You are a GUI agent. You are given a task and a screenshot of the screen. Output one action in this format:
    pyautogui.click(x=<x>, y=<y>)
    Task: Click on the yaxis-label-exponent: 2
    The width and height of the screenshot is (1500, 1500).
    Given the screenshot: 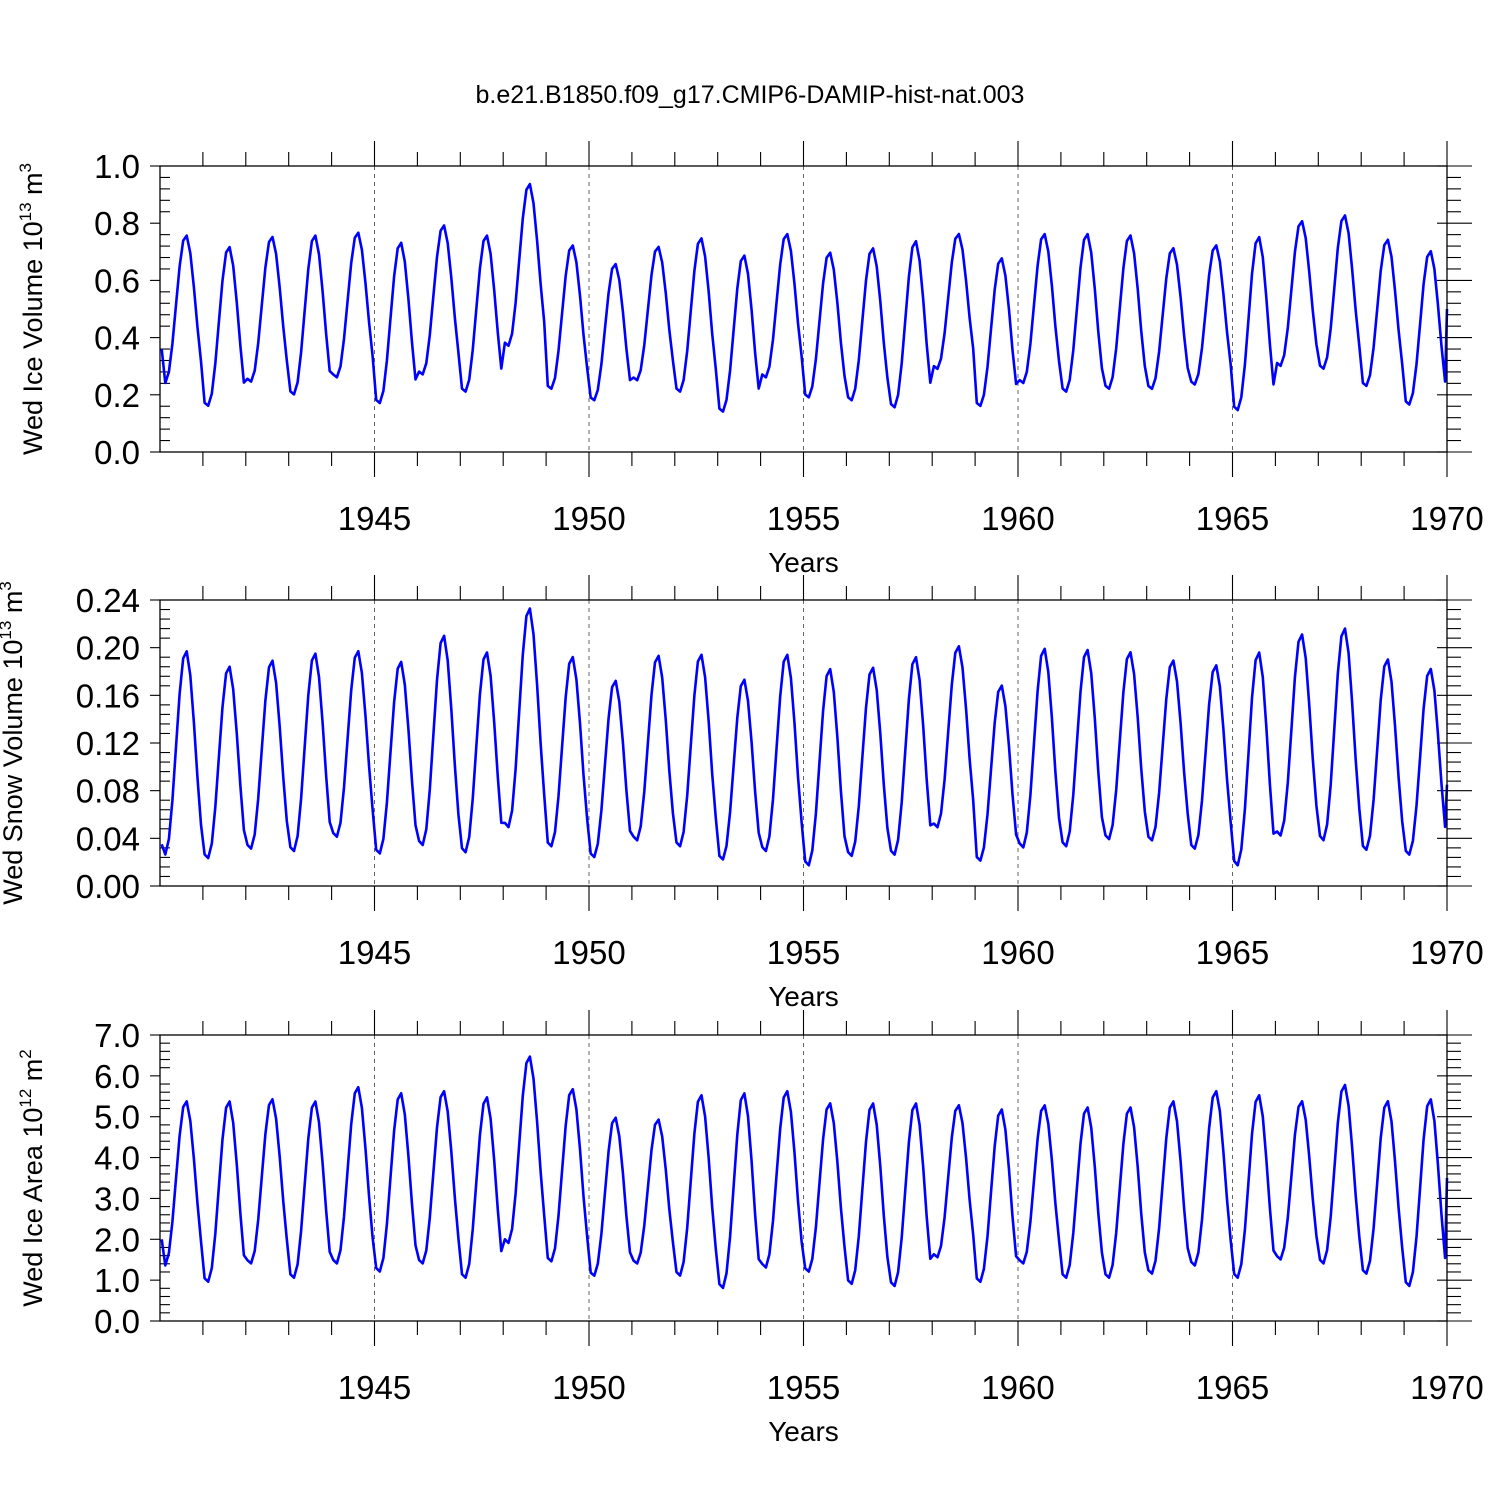 What is the action you would take?
    pyautogui.click(x=25, y=1053)
    